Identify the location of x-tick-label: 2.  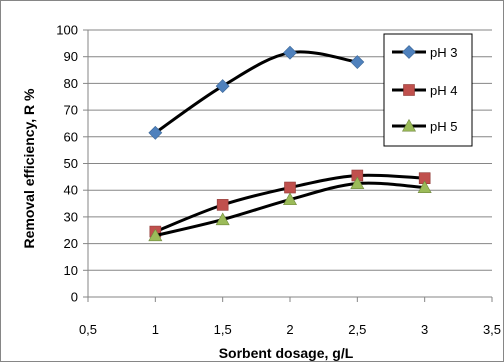
(289, 329).